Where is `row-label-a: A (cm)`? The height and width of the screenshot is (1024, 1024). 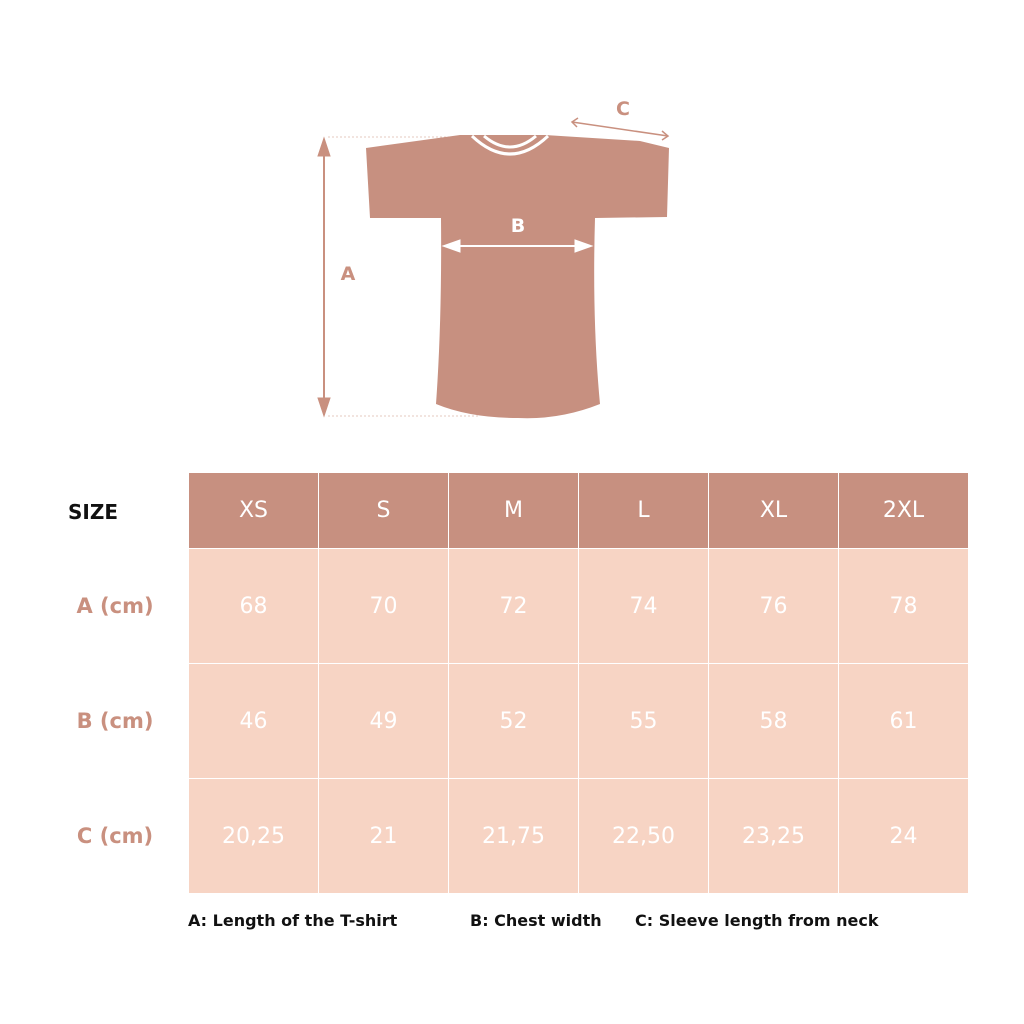 row-label-a: A (cm) is located at coordinates (115, 606).